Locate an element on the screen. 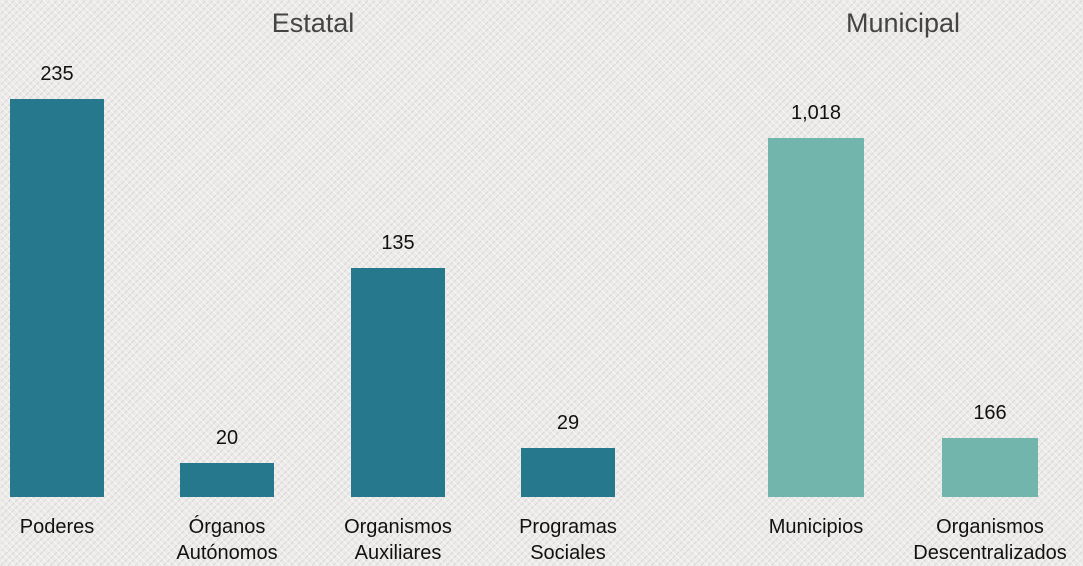  category-label: Organismos Descentralizados is located at coordinates (990, 540).